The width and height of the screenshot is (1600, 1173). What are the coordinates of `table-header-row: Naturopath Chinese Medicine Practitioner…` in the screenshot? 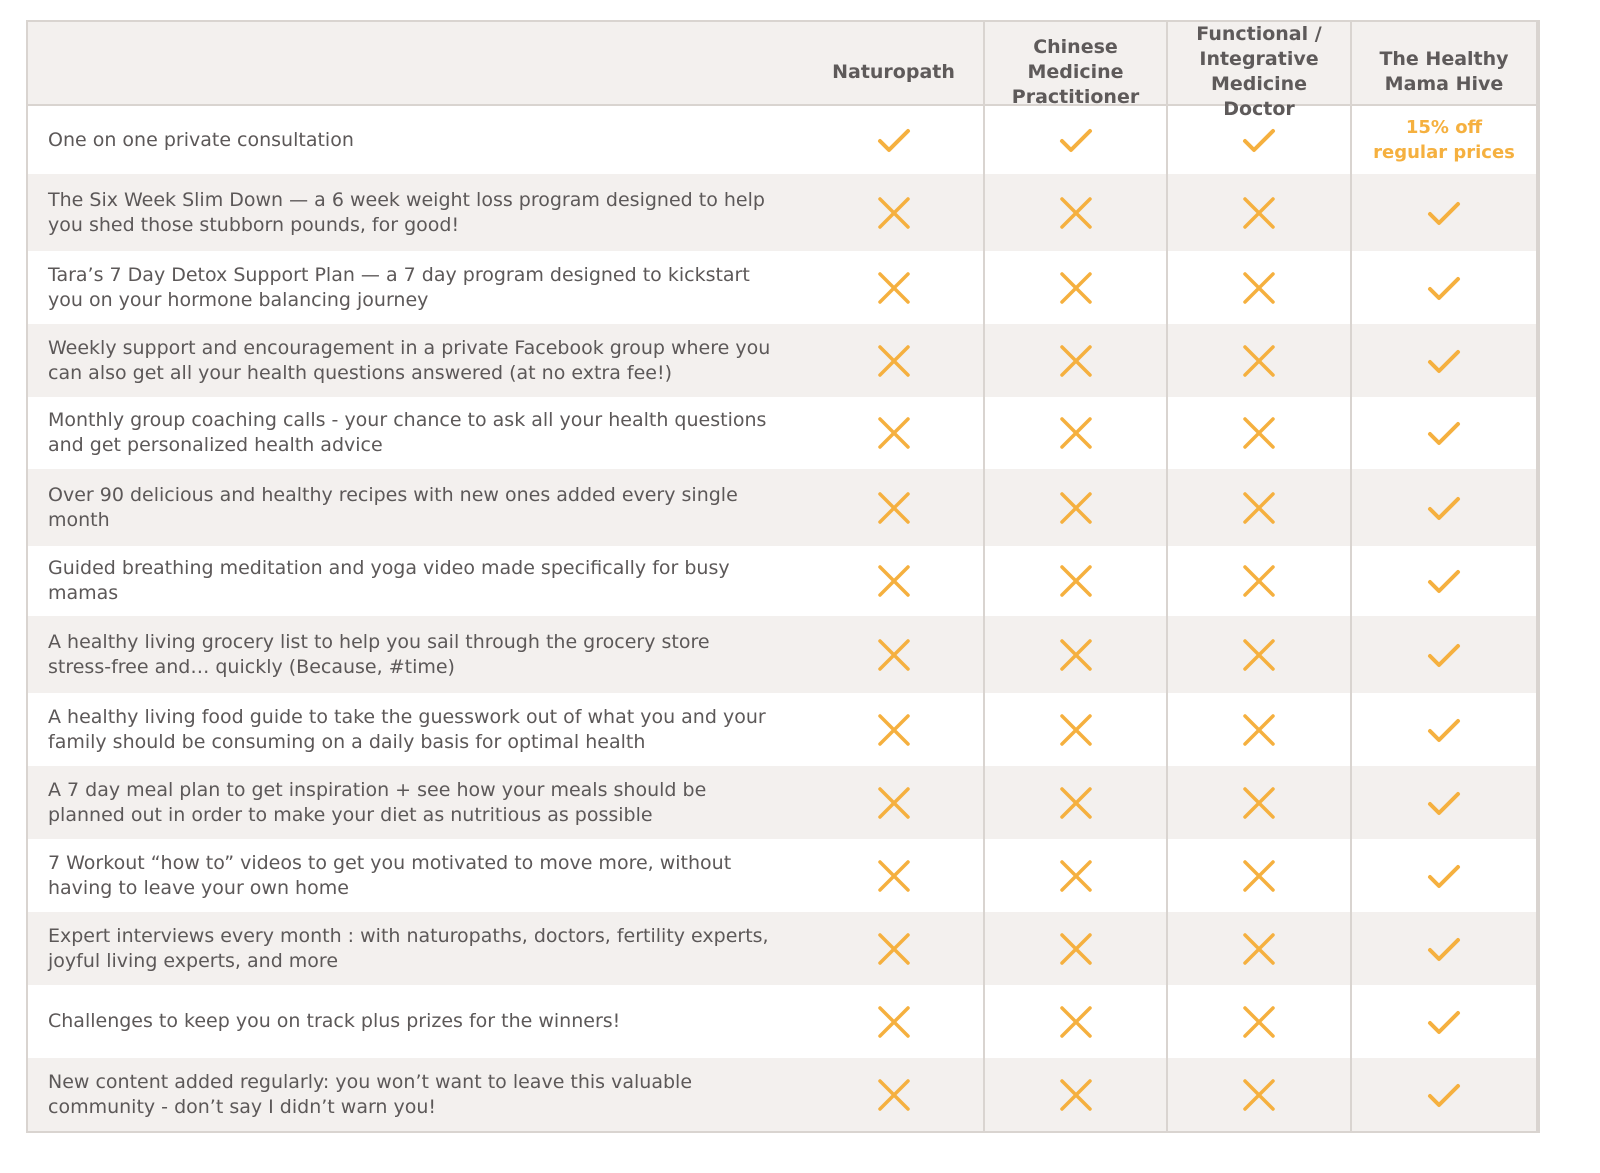 It's located at (783, 72).